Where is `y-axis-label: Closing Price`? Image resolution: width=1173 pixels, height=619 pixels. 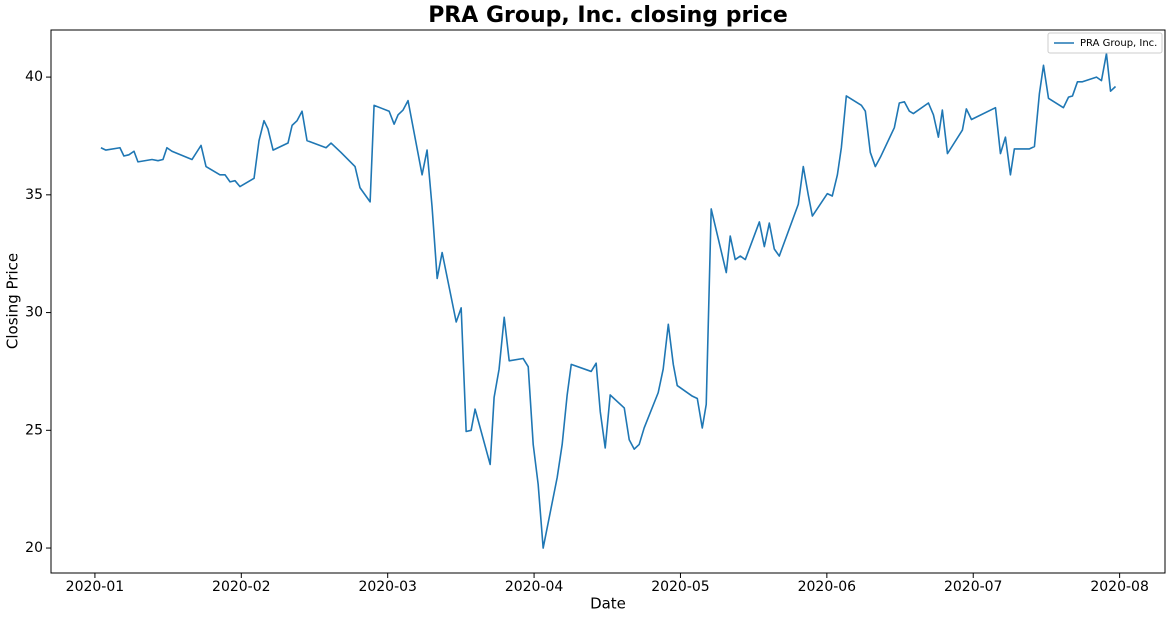
y-axis-label: Closing Price is located at coordinates (13, 301).